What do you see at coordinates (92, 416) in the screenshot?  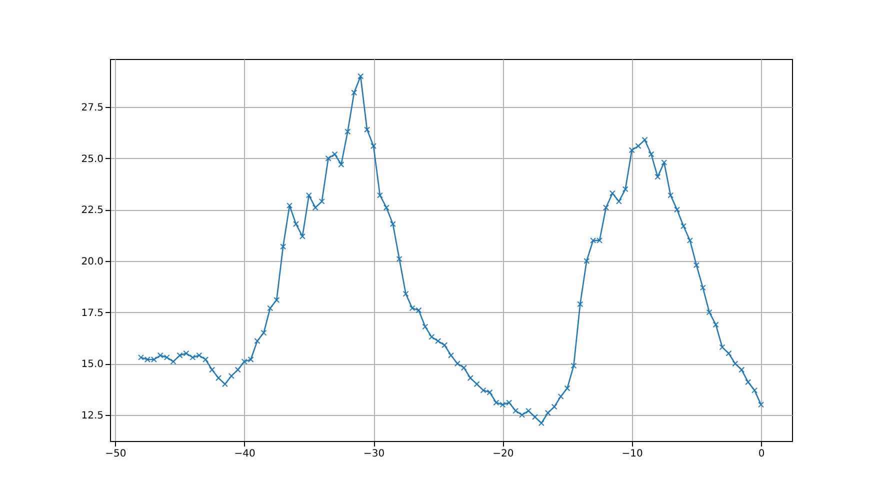 I see `y-tick-label: 12.5` at bounding box center [92, 416].